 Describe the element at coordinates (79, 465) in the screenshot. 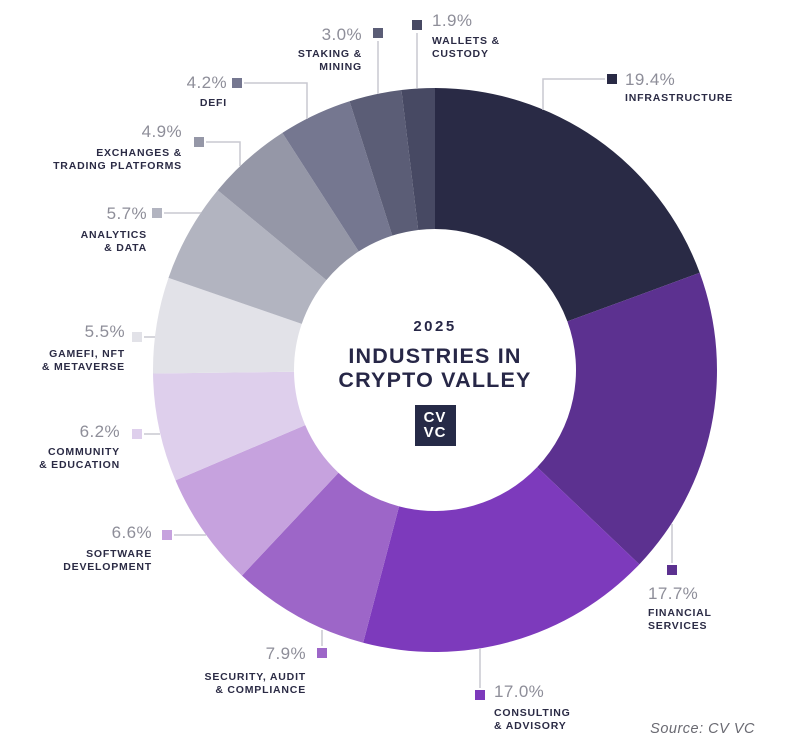

I see `category-label-community-line2: & EDUCATION` at that location.